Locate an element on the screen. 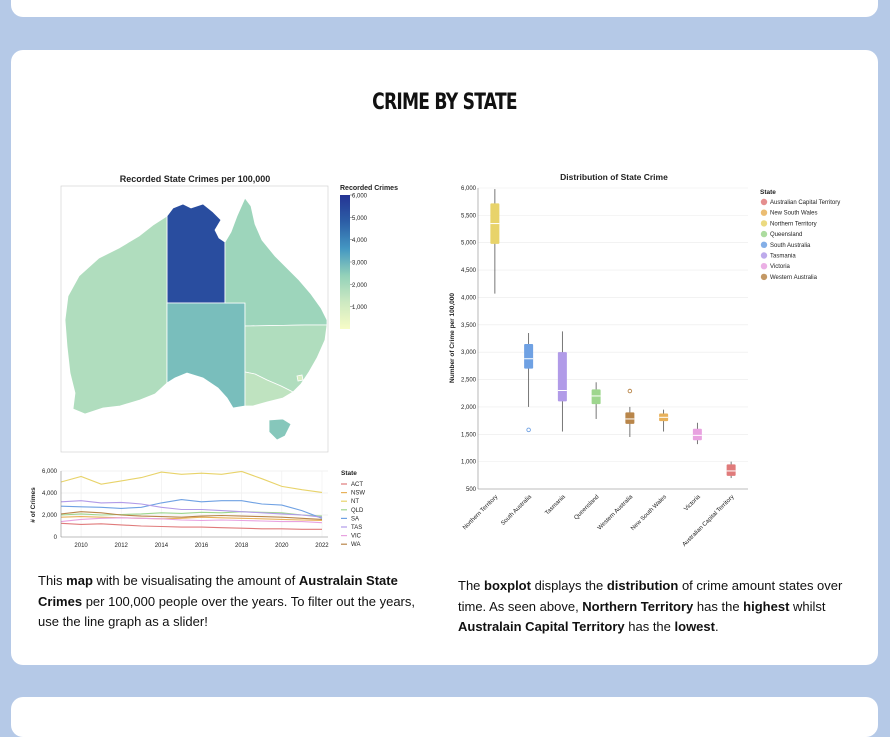 This screenshot has width=890, height=737. map-state-sa is located at coordinates (206, 355).